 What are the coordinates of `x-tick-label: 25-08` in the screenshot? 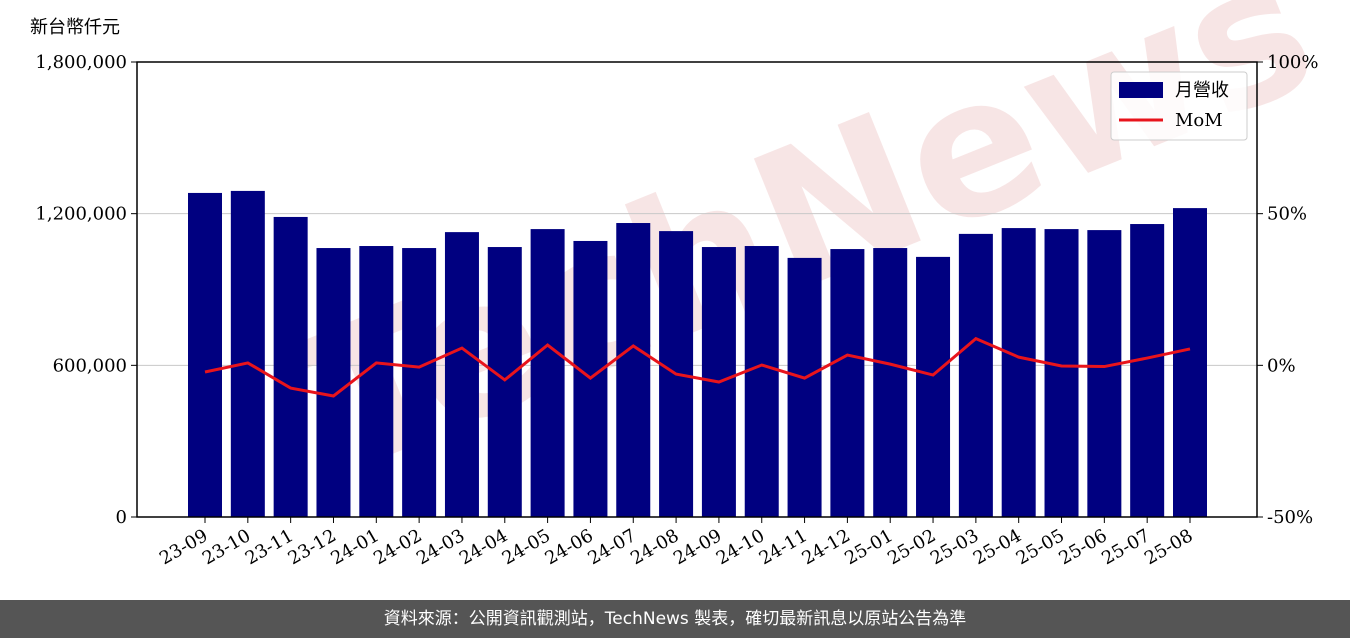 It's located at (1168, 547).